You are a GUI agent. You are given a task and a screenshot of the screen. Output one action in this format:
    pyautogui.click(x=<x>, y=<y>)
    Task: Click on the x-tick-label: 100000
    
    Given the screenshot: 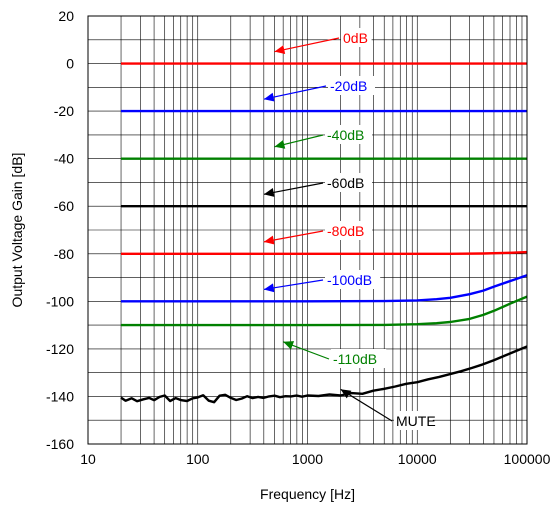 What is the action you would take?
    pyautogui.click(x=527, y=459)
    